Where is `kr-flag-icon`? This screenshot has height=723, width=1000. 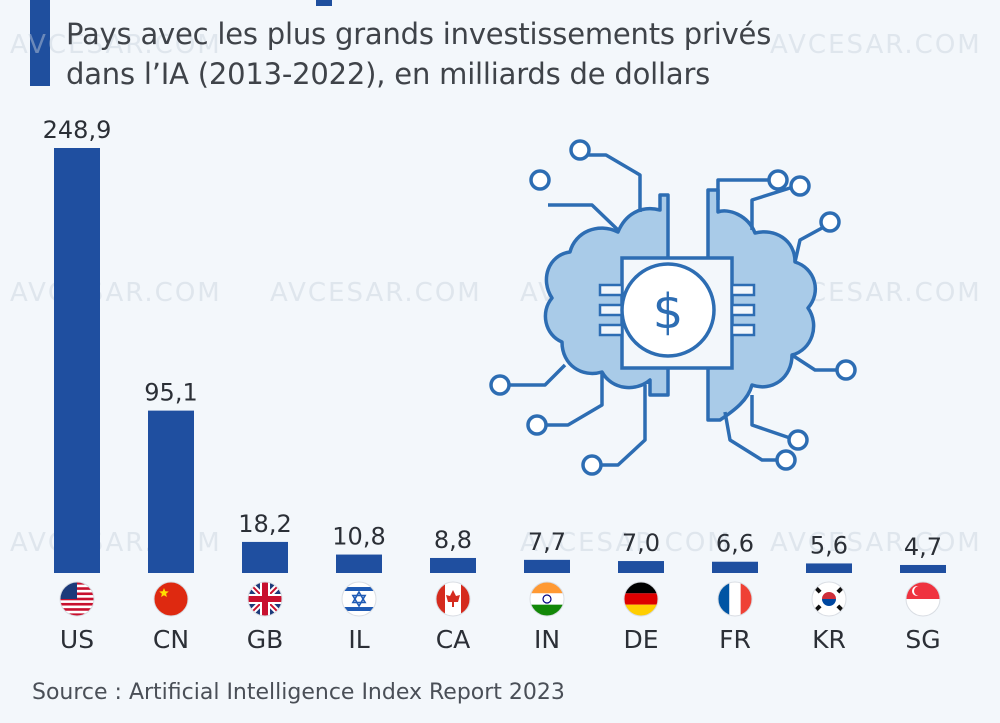 kr-flag-icon is located at coordinates (829, 599).